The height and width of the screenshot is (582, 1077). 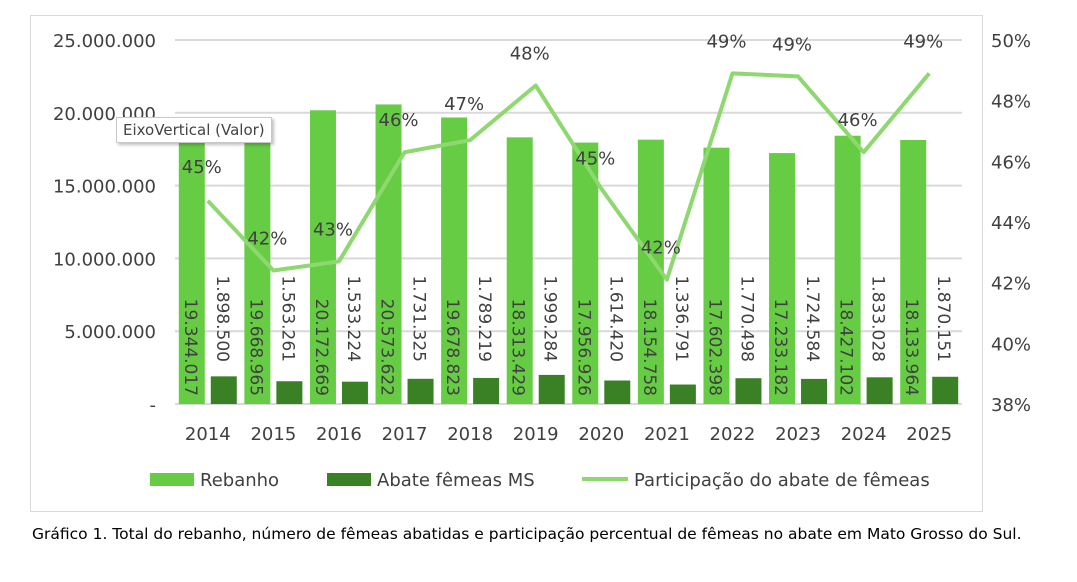 What do you see at coordinates (208, 434) in the screenshot?
I see `x-tick-label: 2014` at bounding box center [208, 434].